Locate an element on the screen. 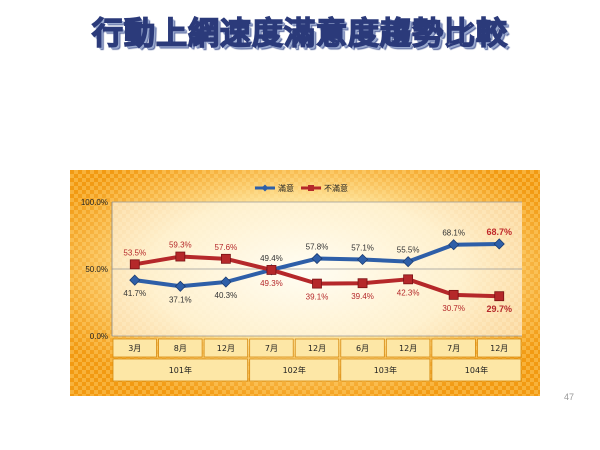 The image size is (600, 450). data-label: 37.1% is located at coordinates (180, 299).